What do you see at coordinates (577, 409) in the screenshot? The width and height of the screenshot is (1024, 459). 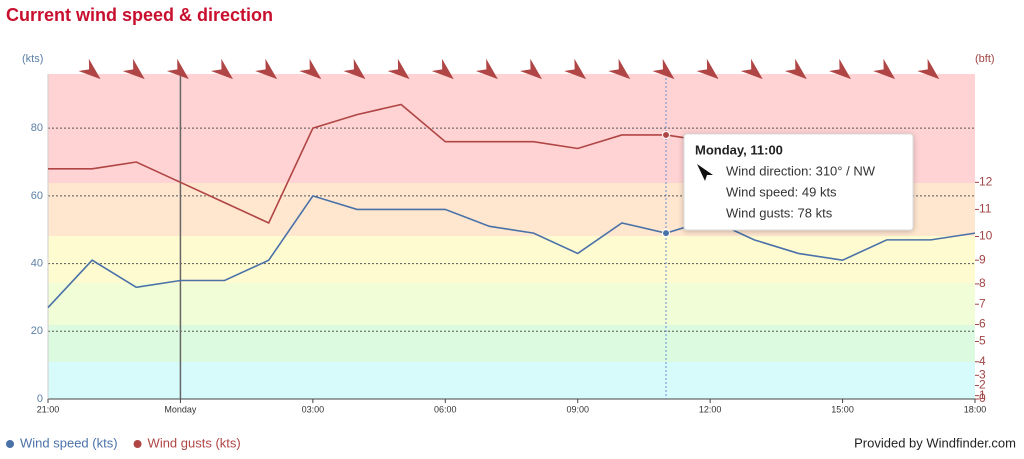 I see `x-tick-label: 09:00` at bounding box center [577, 409].